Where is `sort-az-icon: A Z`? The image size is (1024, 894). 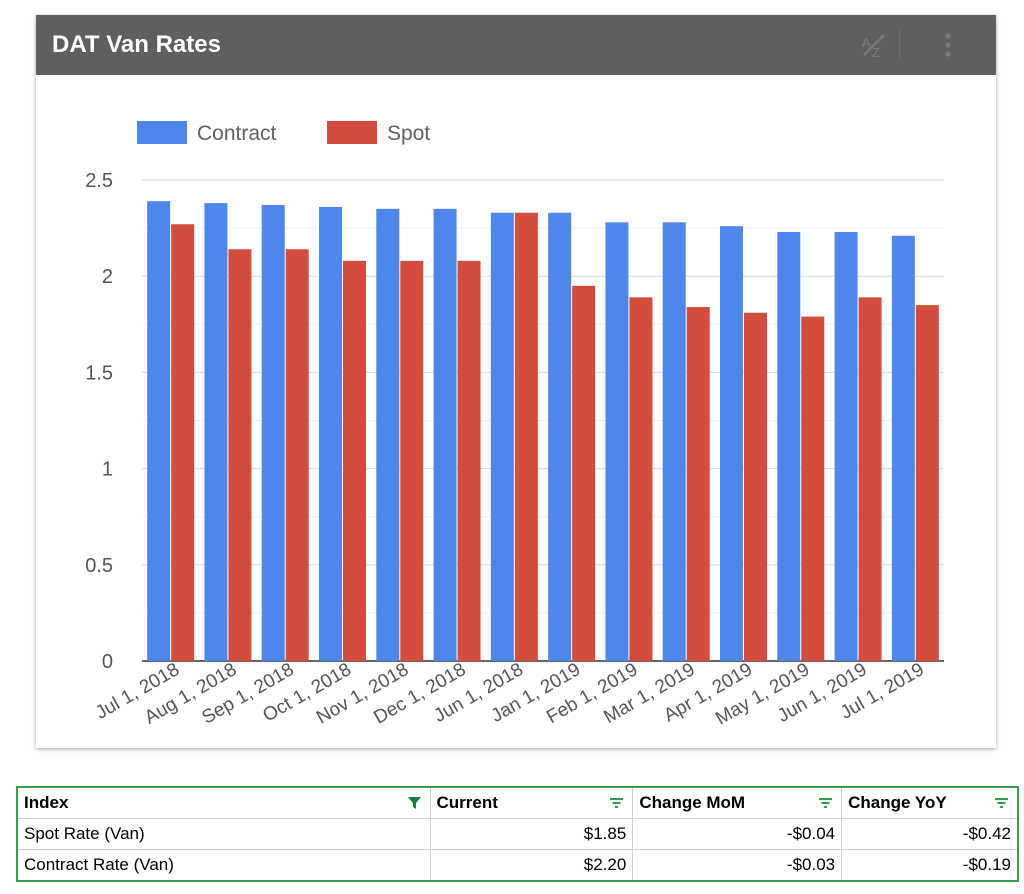
sort-az-icon: A Z is located at coordinates (874, 45).